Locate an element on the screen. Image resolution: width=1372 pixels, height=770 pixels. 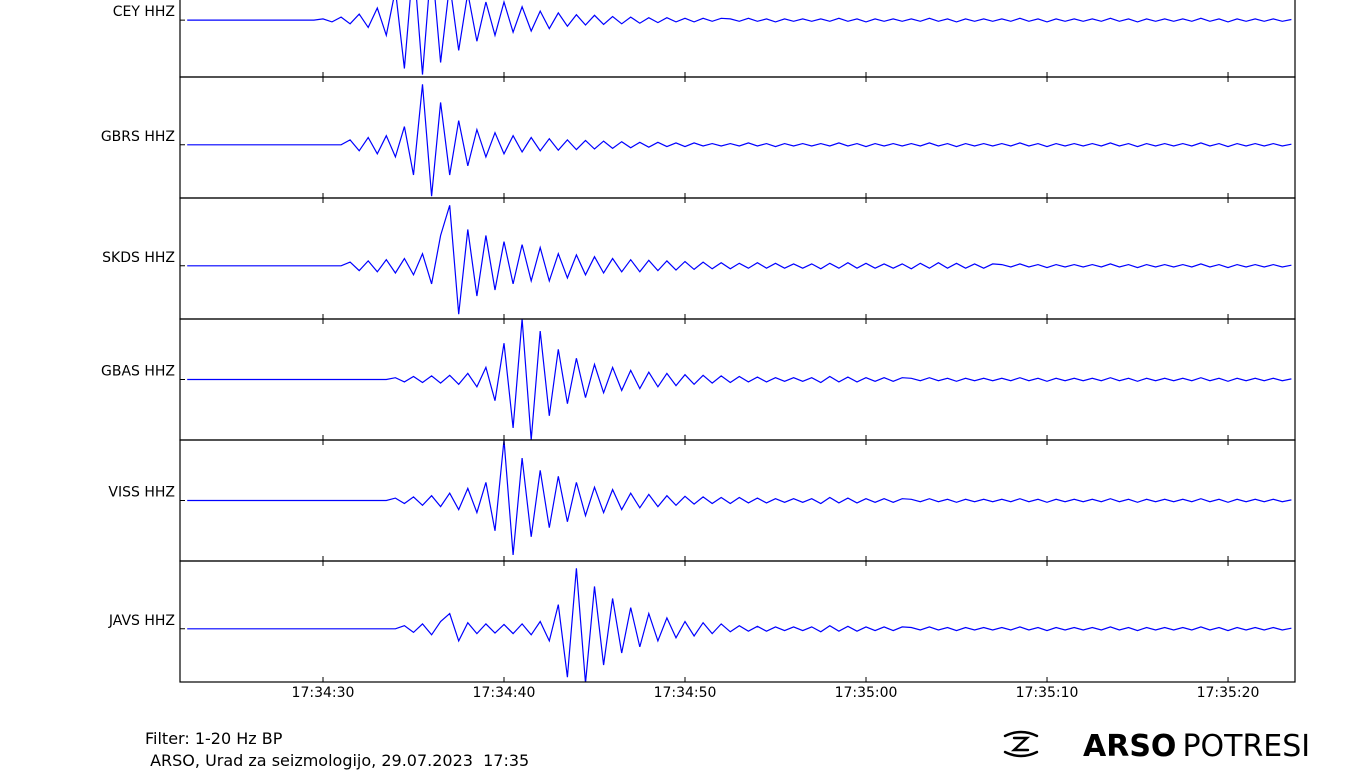
logo-icon is located at coordinates (1021, 744).